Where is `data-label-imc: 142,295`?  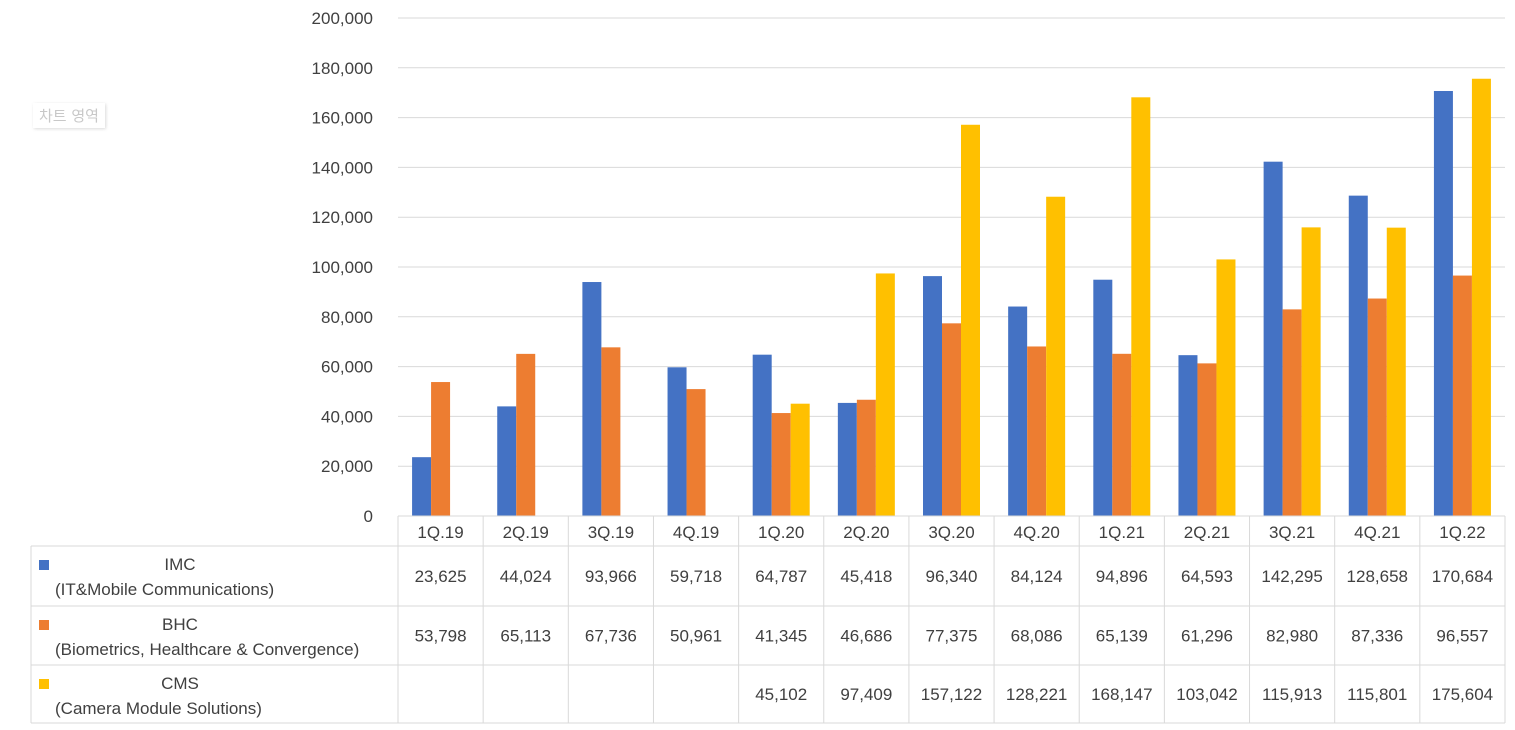 data-label-imc: 142,295 is located at coordinates (1291, 576).